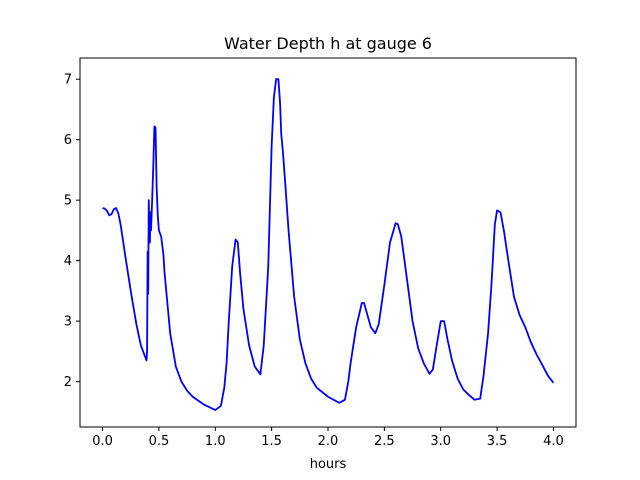 This screenshot has width=640, height=480. Describe the element at coordinates (68, 201) in the screenshot. I see `y-tick-label: 5` at that location.